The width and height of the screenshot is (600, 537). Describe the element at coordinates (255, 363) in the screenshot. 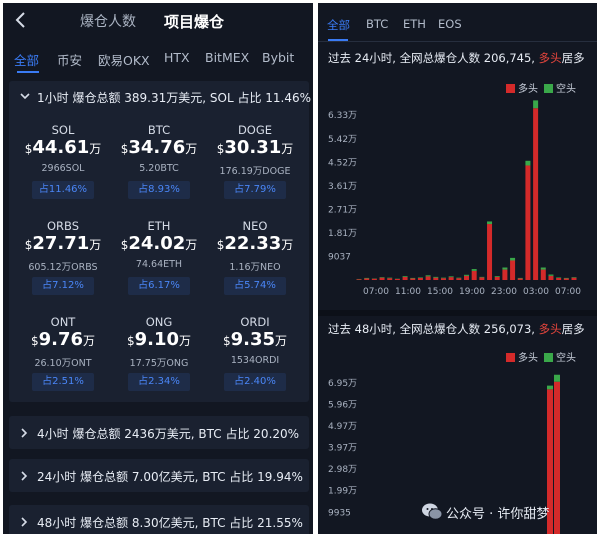

I see `coin-card: ORDI $9.35万 1534ORDI 占2.40%` at that location.